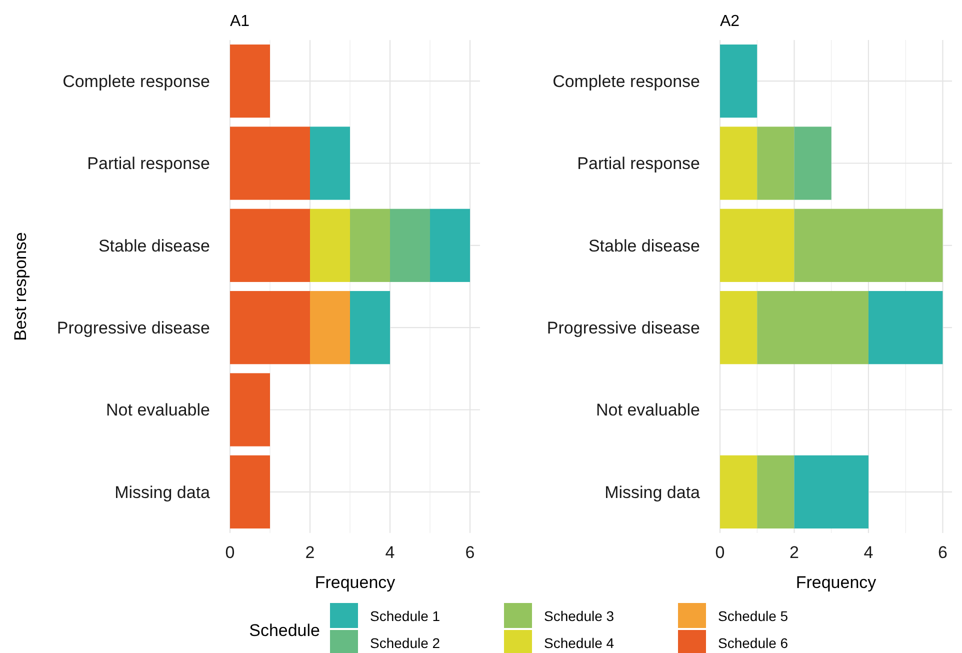 The width and height of the screenshot is (962, 653). What do you see at coordinates (284, 630) in the screenshot?
I see `legend-title: Schedule` at bounding box center [284, 630].